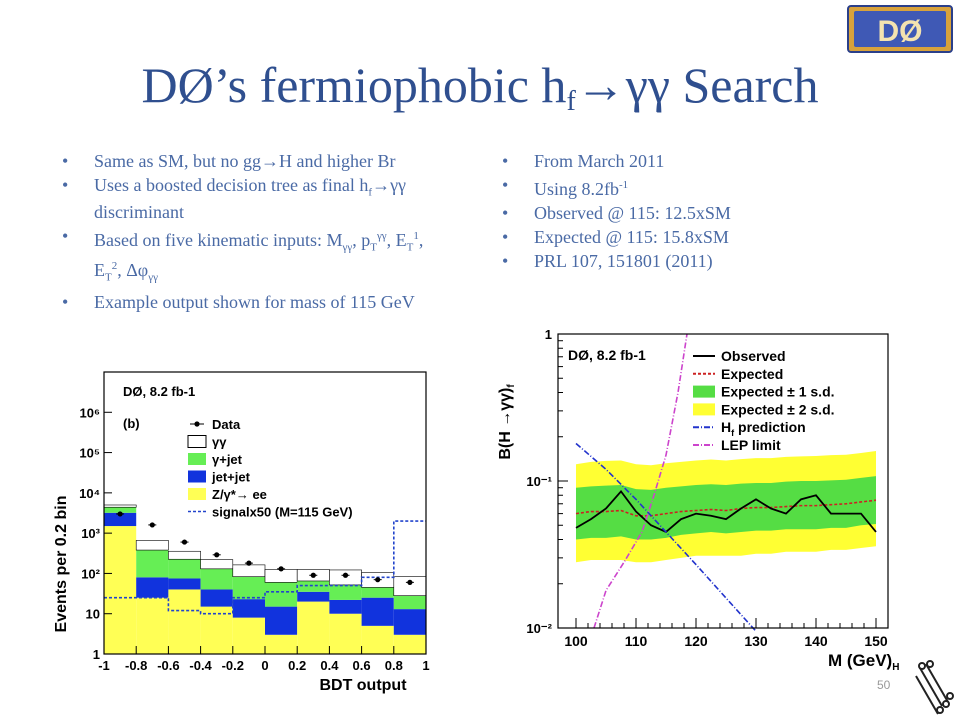 Image resolution: width=960 pixels, height=720 pixels. Describe the element at coordinates (90, 533) in the screenshot. I see `y-tick-label: 10³` at that location.